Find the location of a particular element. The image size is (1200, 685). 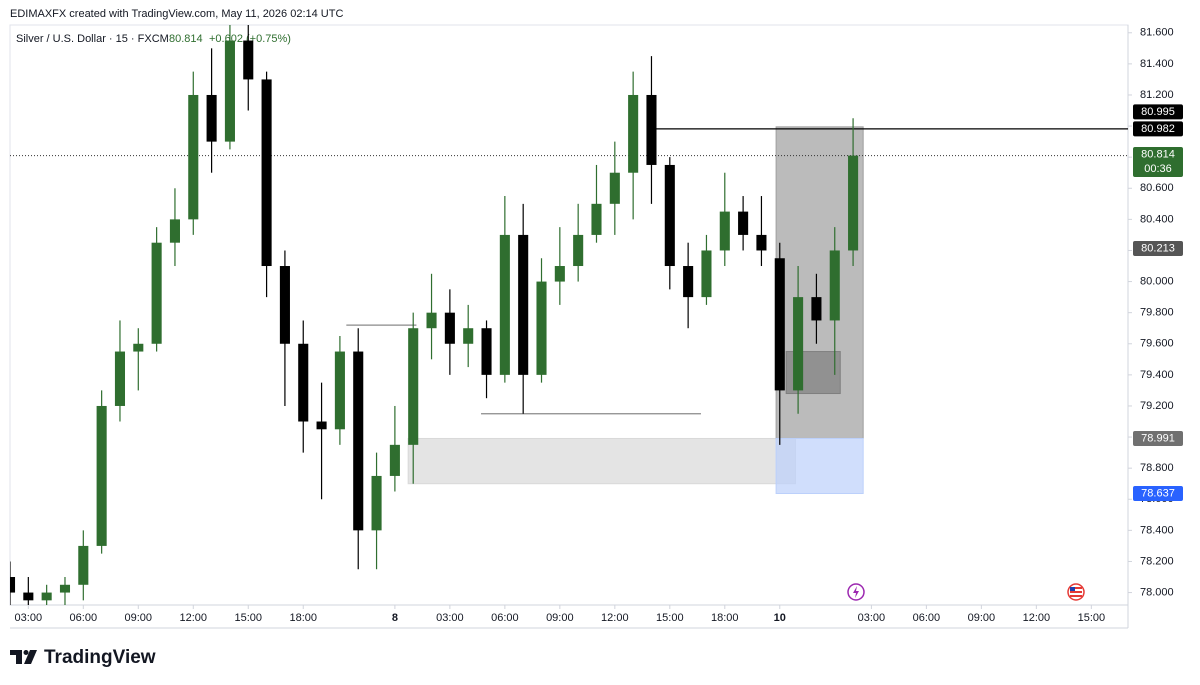

us-event-icon is located at coordinates (1076, 592).